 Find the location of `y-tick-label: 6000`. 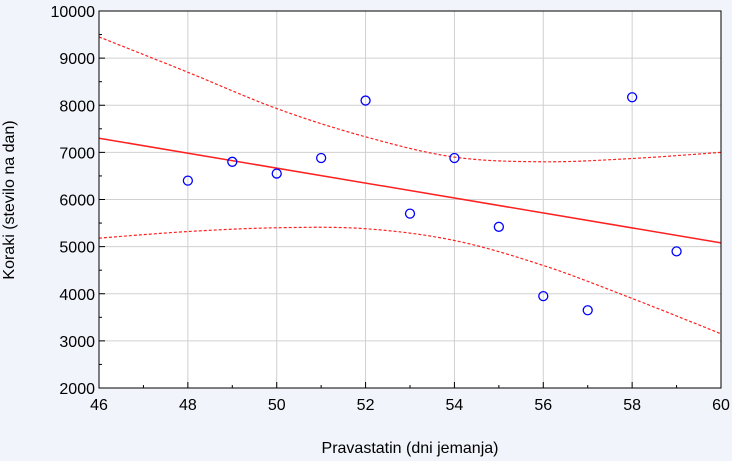

y-tick-label: 6000 is located at coordinates (77, 201).